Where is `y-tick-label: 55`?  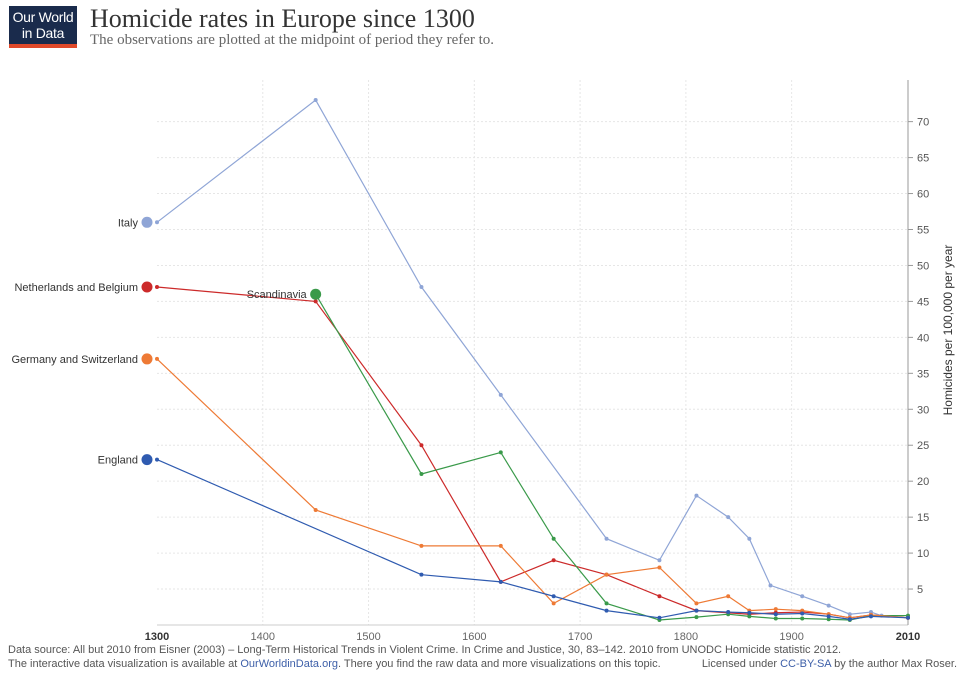
y-tick-label: 55 is located at coordinates (923, 230).